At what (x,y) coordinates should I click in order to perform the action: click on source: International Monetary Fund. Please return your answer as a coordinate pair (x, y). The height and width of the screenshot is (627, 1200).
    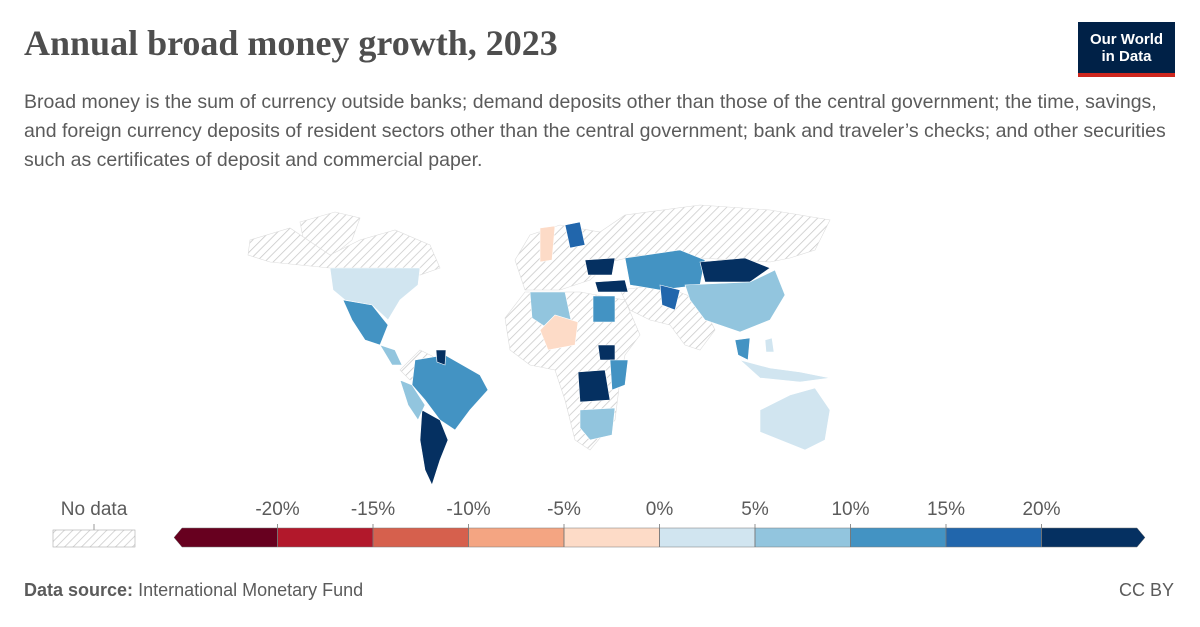
    Looking at the image, I should click on (251, 590).